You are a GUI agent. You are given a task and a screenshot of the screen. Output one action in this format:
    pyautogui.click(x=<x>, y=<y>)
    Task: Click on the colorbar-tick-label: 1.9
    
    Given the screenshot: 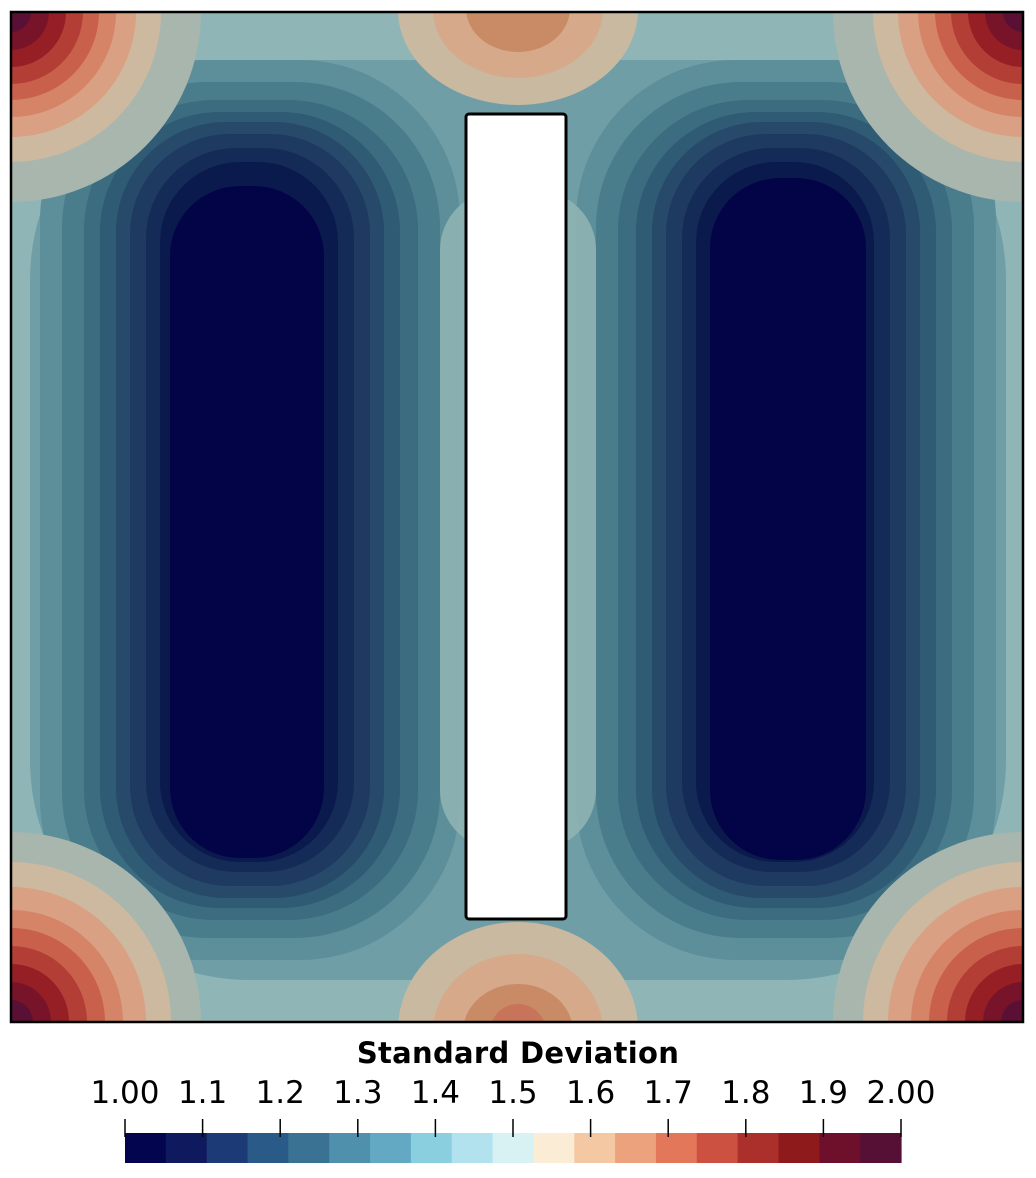 What is the action you would take?
    pyautogui.click(x=823, y=1093)
    